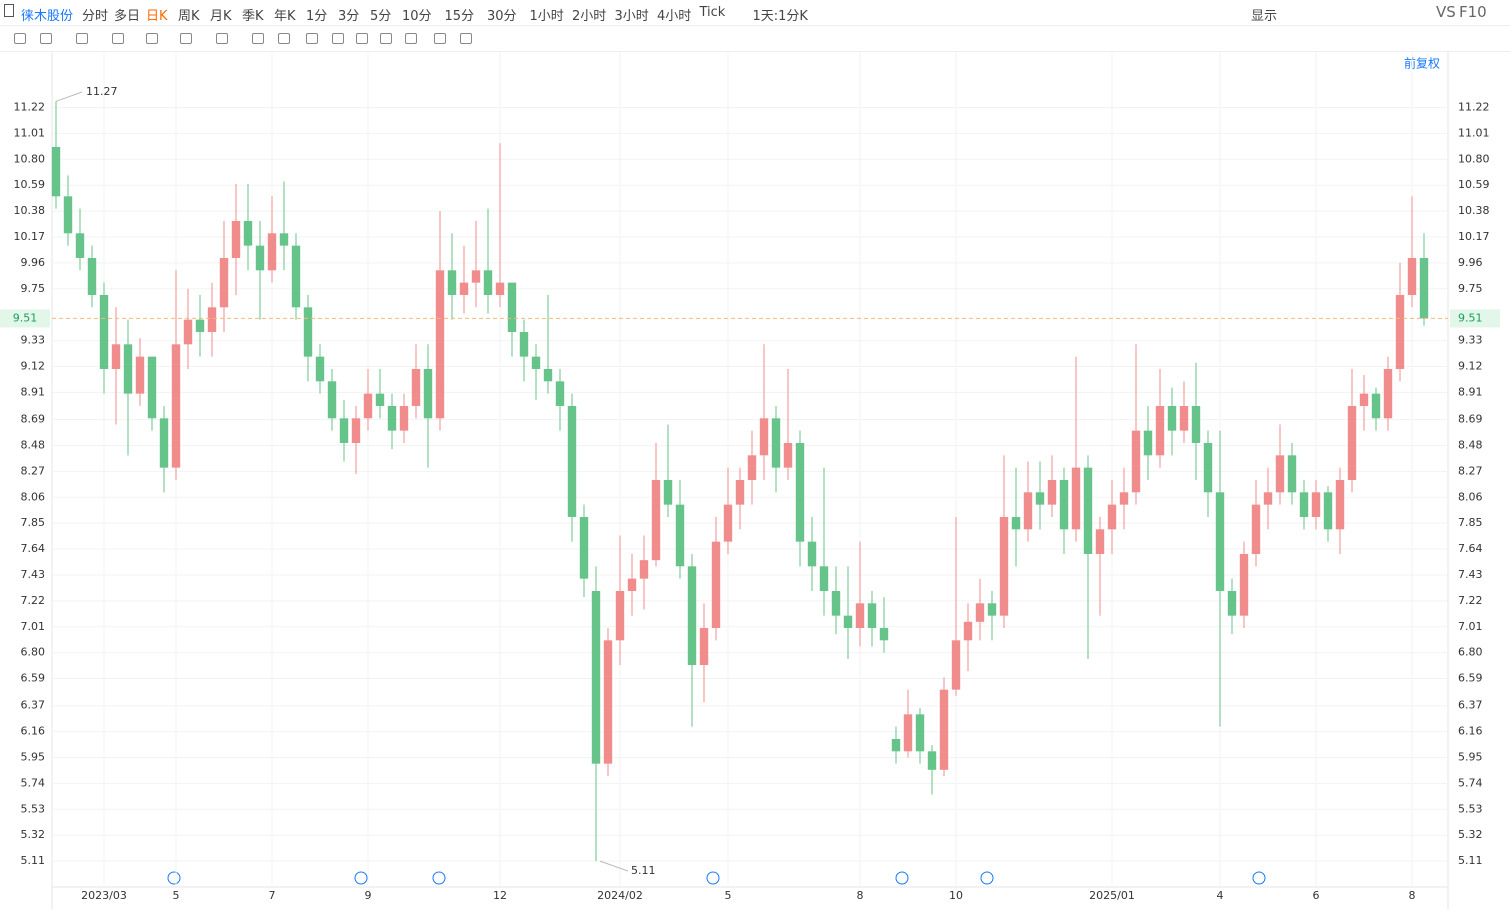  Describe the element at coordinates (33, 652) in the screenshot. I see `y-tick-label: 6.80` at that location.